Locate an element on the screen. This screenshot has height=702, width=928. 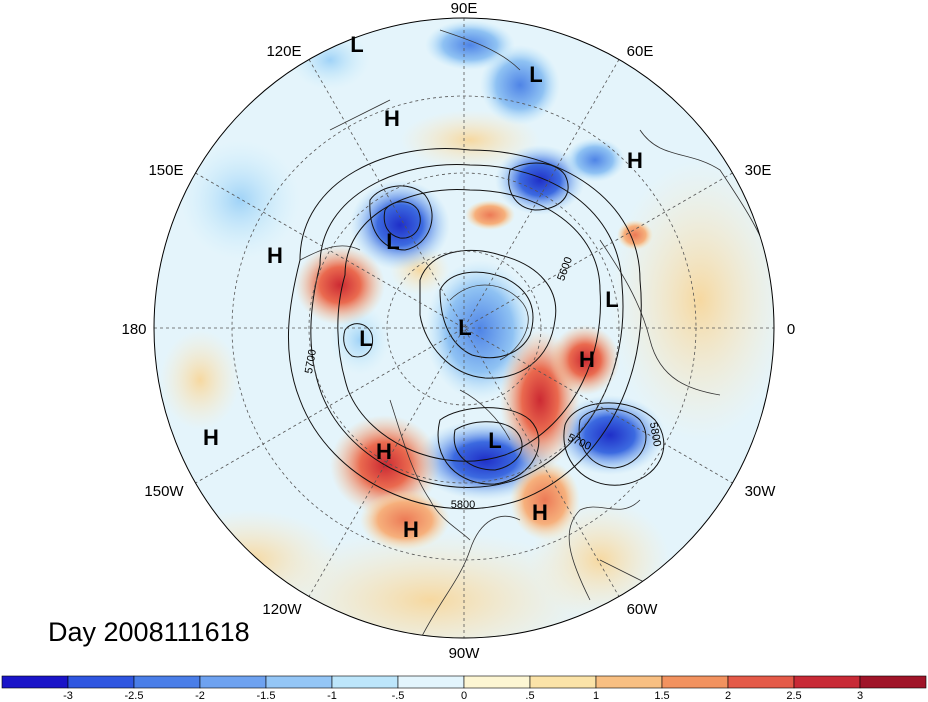
colorbar-tick-label: 1 is located at coordinates (596, 696).